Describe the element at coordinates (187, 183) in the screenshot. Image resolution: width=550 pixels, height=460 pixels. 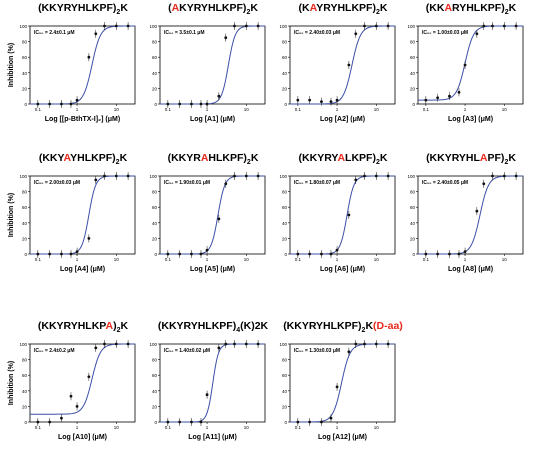
I see `ic50-label: IC₅₀ = 1.90±0.01 μM` at that location.